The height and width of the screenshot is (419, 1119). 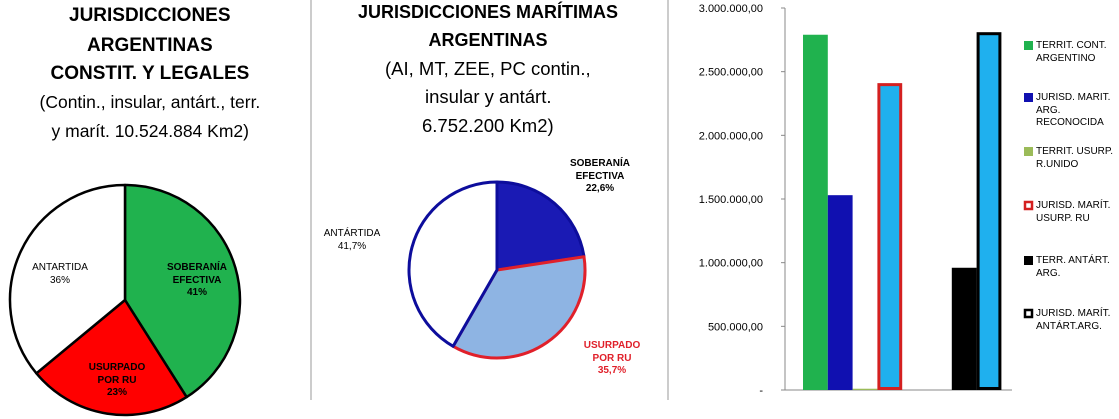 What do you see at coordinates (761, 391) in the screenshot?
I see `y-tick-label: -` at bounding box center [761, 391].